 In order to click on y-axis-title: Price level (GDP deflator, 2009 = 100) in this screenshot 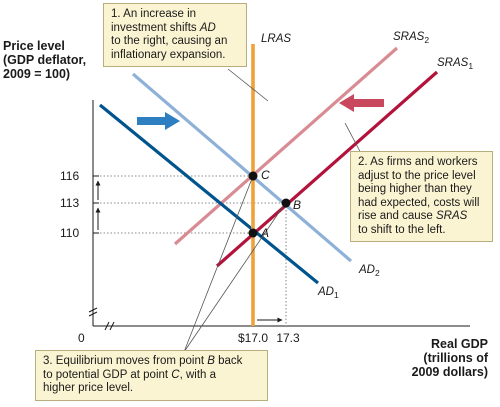, I will do `click(44, 60)`.